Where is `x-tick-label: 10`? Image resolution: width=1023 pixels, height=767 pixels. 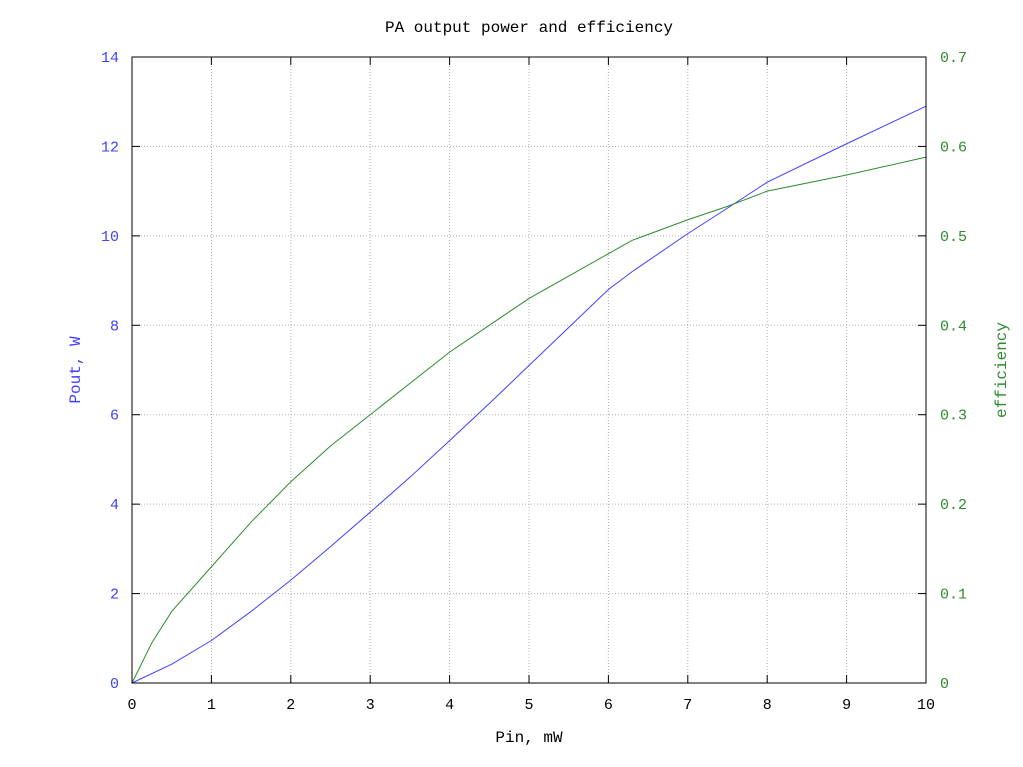 x-tick-label: 10 is located at coordinates (926, 705).